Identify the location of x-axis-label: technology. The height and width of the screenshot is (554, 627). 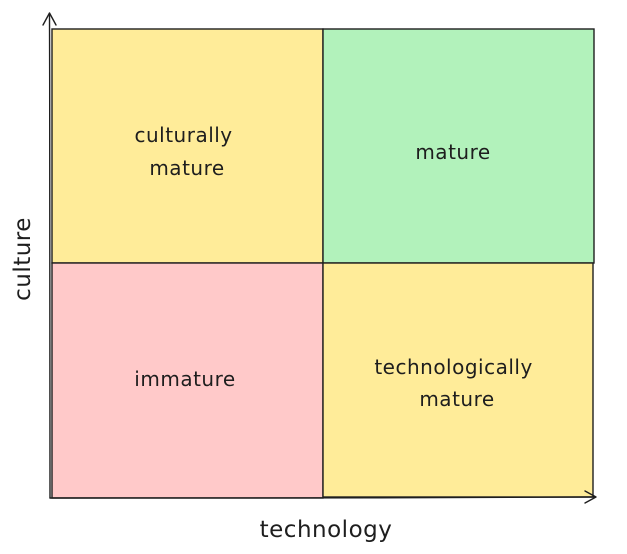
(326, 530).